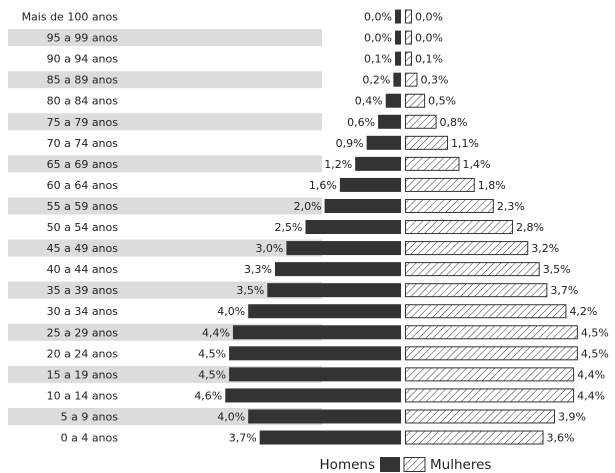 The height and width of the screenshot is (473, 615). Describe the element at coordinates (289, 227) in the screenshot. I see `men-value-label: 2,5%` at that location.